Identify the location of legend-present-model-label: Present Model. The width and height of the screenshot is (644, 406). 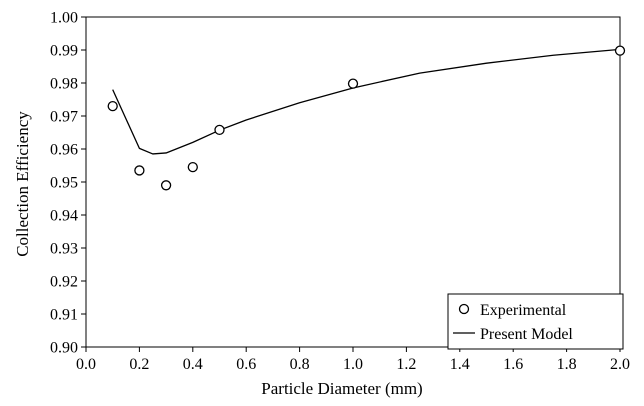
(526, 334).